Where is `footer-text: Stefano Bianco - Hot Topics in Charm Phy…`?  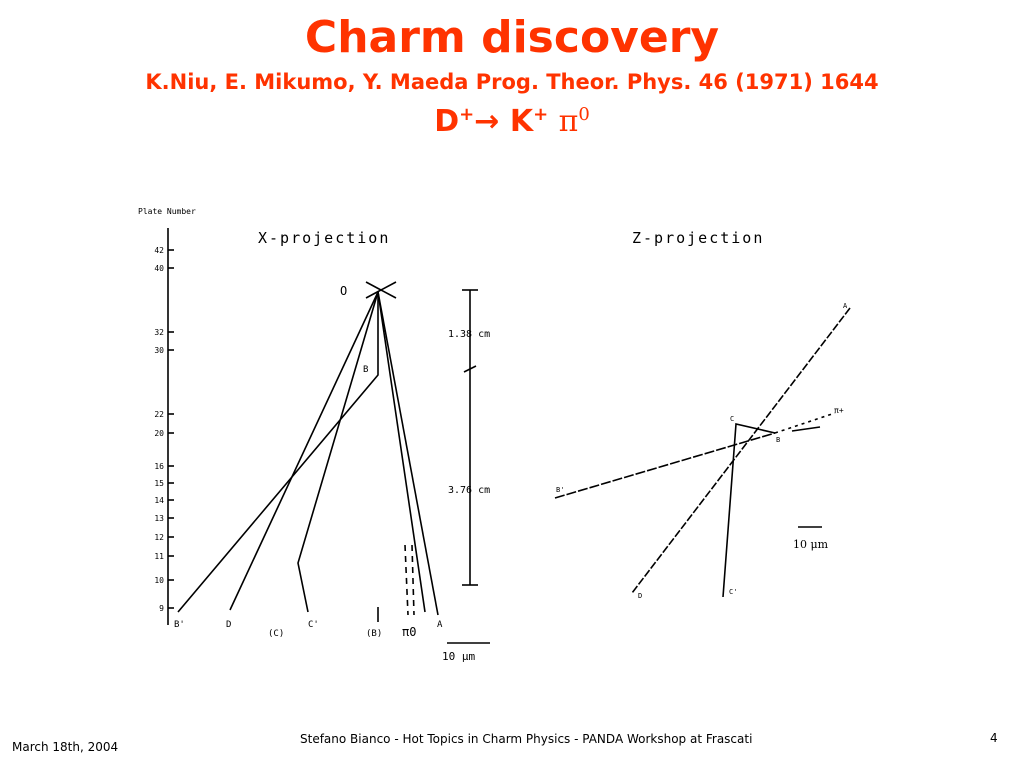
footer-text: Stefano Bianco - Hot Topics in Charm Phy… is located at coordinates (526, 739).